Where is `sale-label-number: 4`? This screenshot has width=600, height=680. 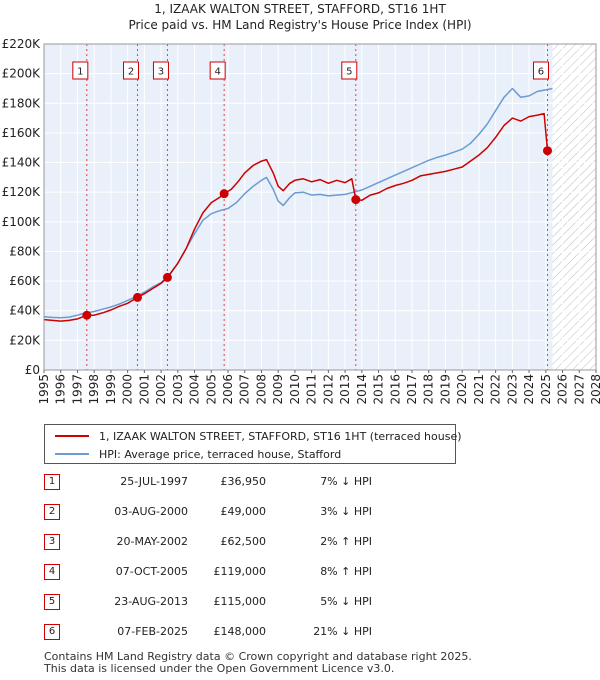
sale-label-number: 4 is located at coordinates (217, 72).